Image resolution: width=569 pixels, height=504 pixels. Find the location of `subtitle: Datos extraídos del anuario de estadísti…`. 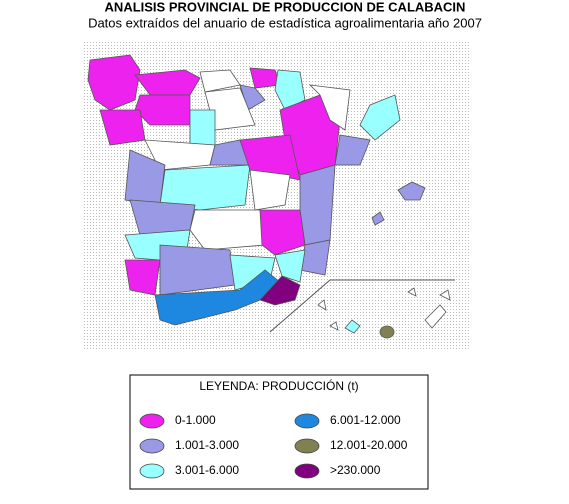

subtitle: Datos extraídos del anuario de estadísti… is located at coordinates (285, 22).